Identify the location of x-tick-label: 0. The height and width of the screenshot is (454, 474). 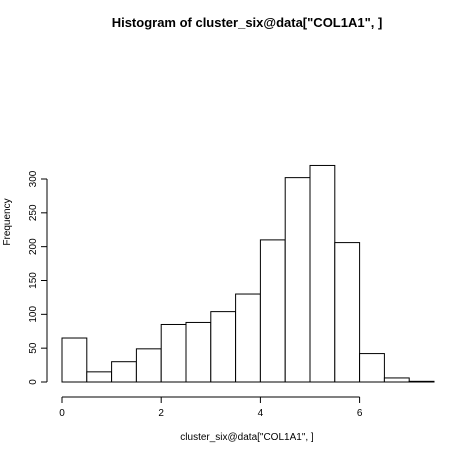
(62, 413).